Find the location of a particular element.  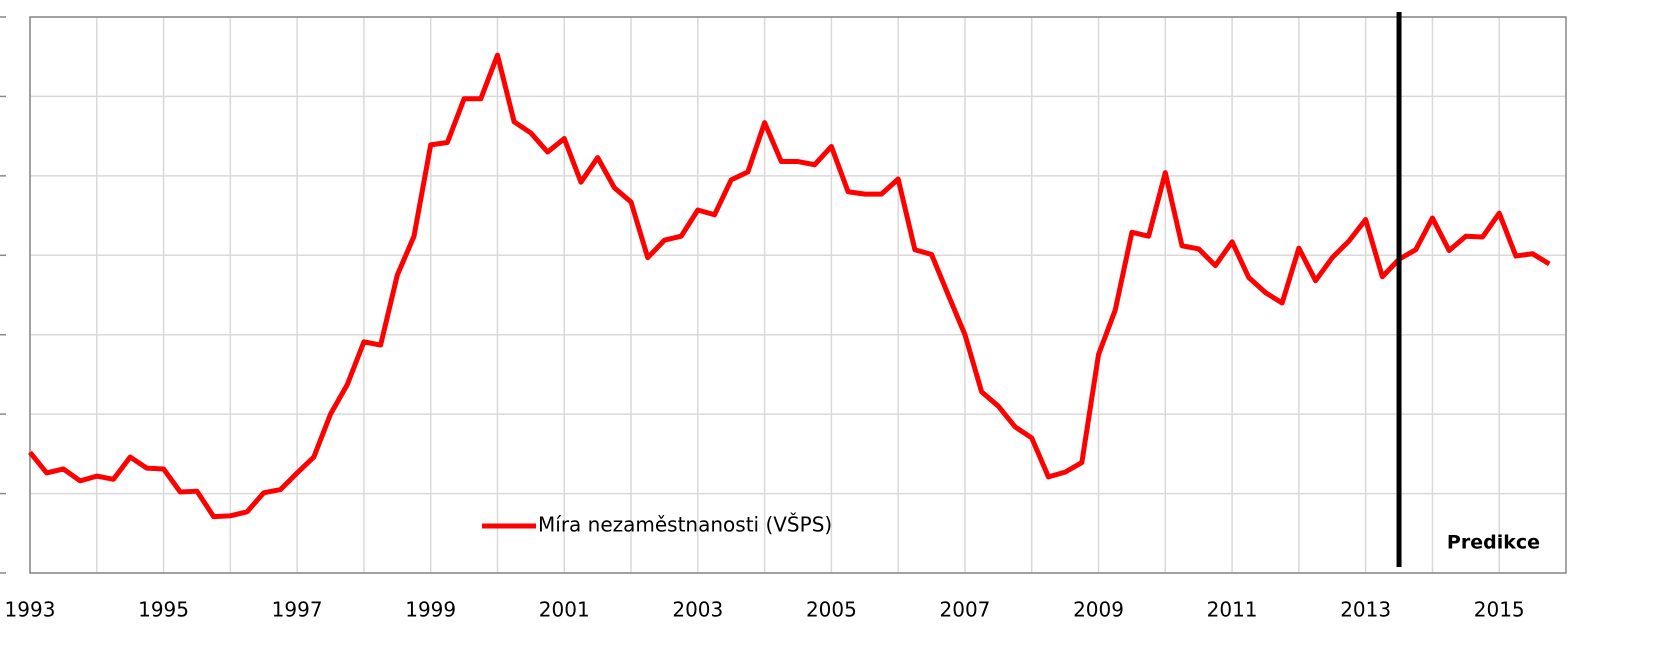

x-tick-label: 2011 is located at coordinates (1232, 610).